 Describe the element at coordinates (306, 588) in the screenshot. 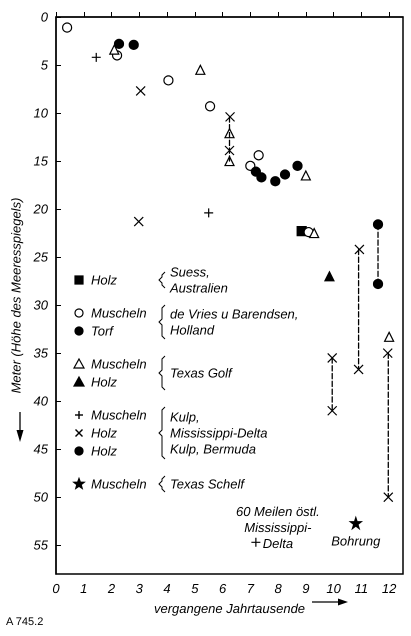

I see `x-tick-label: 9` at that location.